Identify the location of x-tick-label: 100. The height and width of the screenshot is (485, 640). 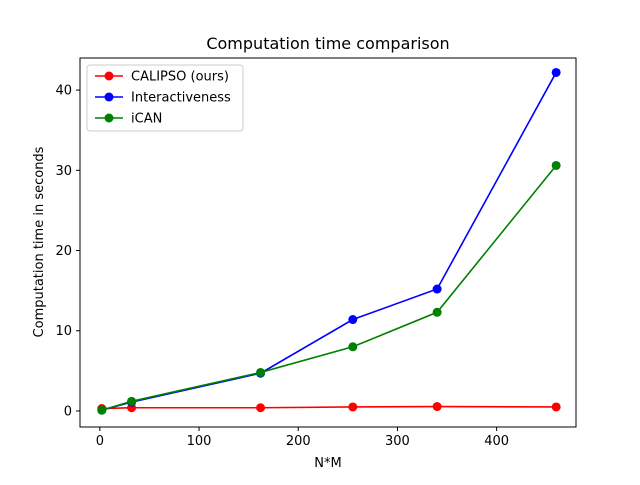
(199, 441).